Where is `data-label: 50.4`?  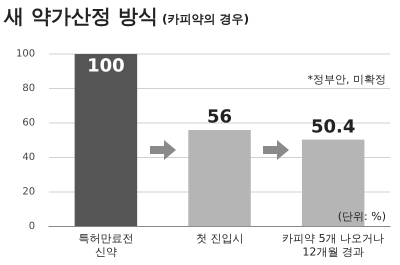
data-label: 50.4 is located at coordinates (333, 127).